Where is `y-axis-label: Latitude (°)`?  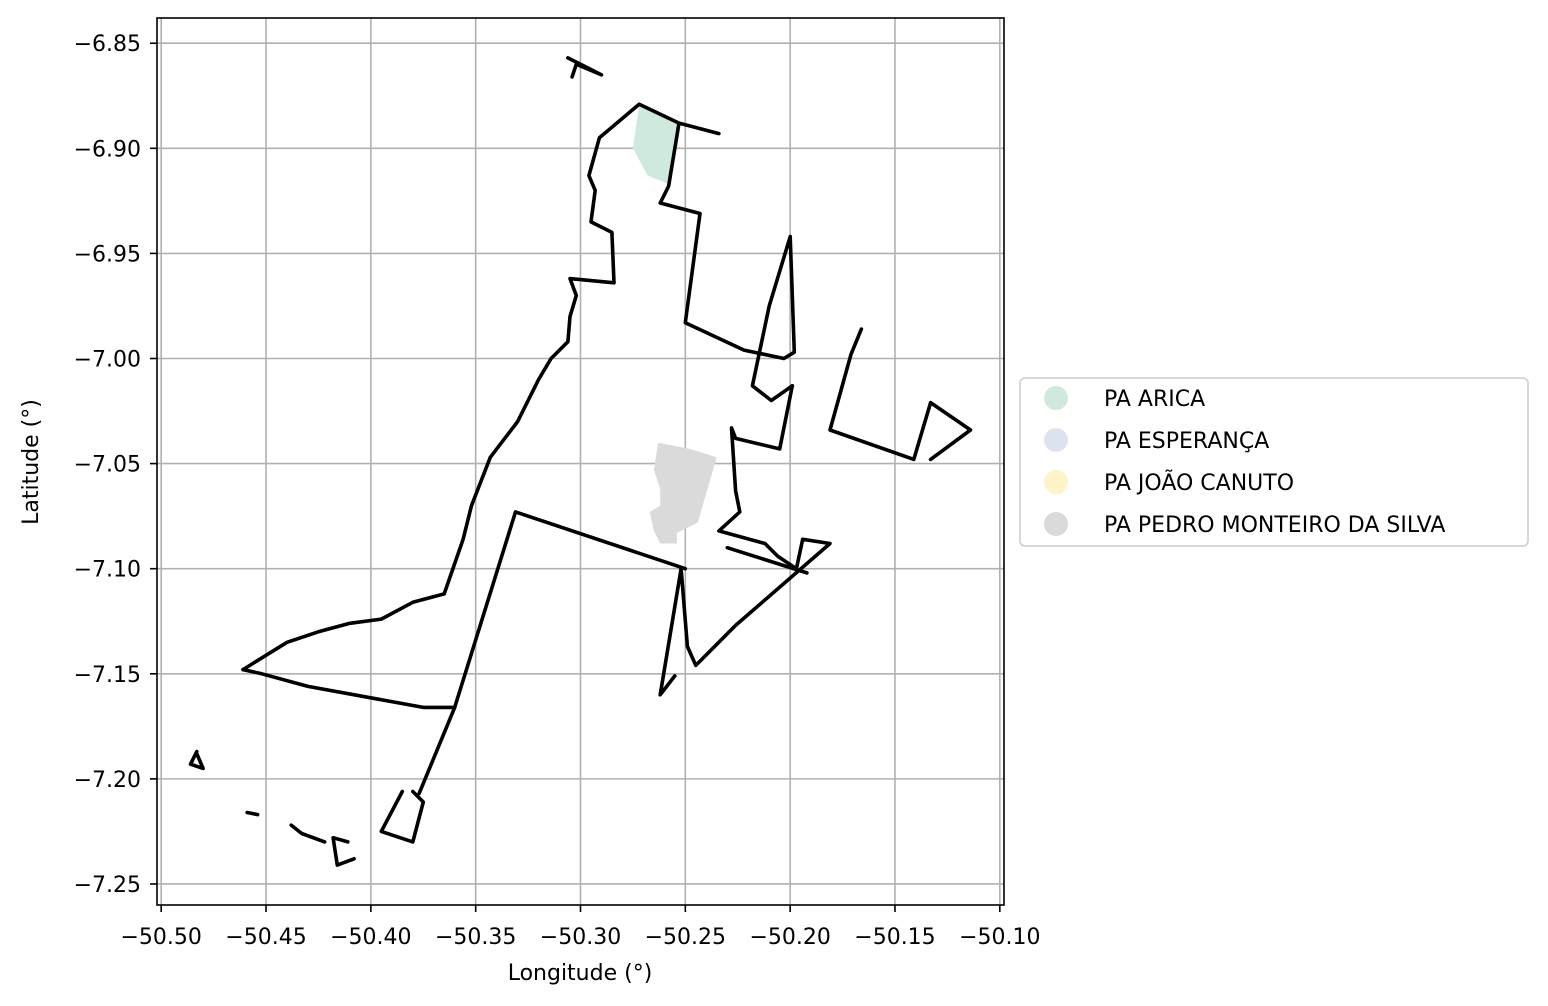
y-axis-label: Latitude (°) is located at coordinates (31, 462).